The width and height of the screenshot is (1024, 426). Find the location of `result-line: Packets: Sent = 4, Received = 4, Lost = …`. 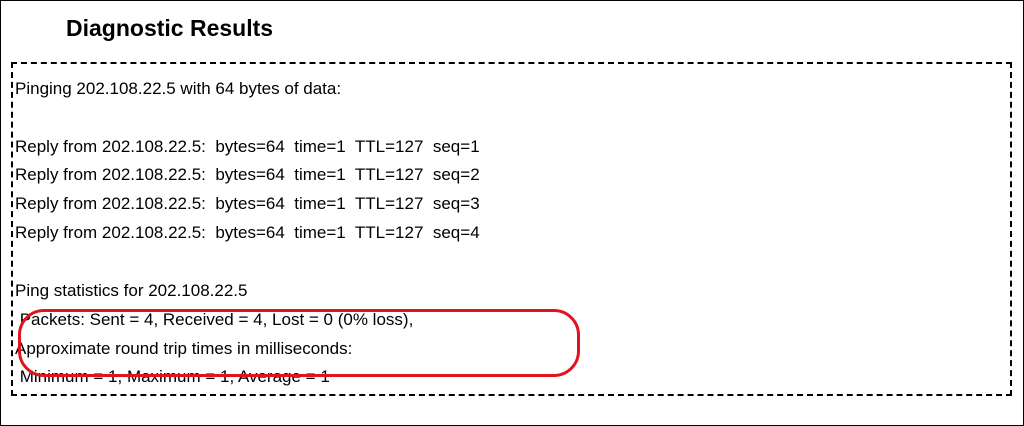

result-line: Packets: Sent = 4, Received = 4, Lost = … is located at coordinates (214, 319).